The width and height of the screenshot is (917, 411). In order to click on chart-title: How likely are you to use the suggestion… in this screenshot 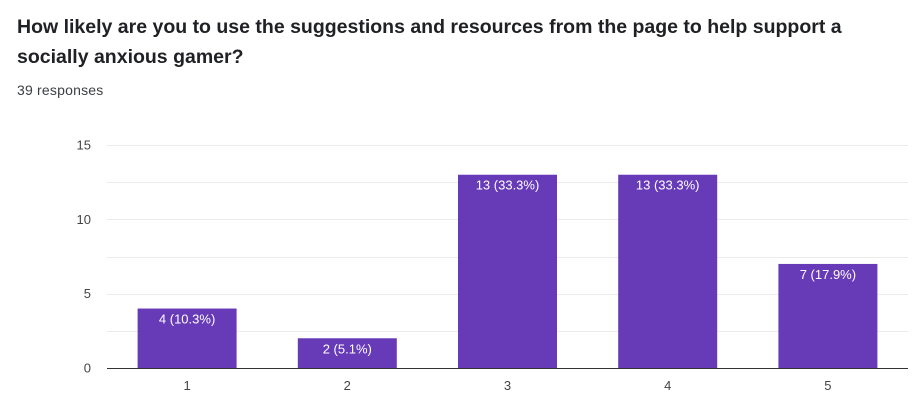, I will do `click(429, 42)`.